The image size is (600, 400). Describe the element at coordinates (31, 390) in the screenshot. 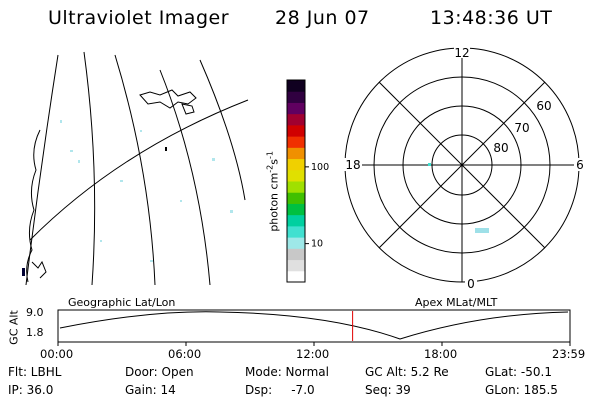

I see `ip-info: IP: 36.0` at that location.